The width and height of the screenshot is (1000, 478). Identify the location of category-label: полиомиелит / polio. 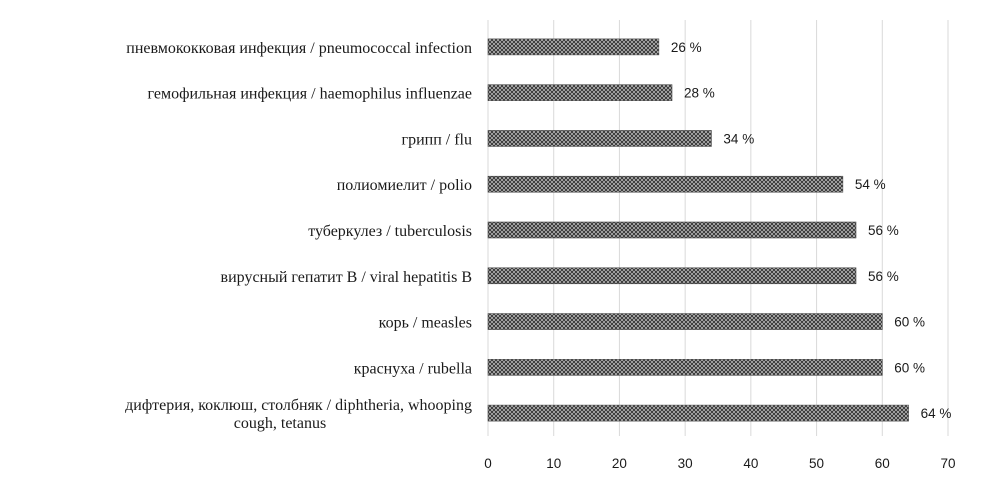
(404, 185).